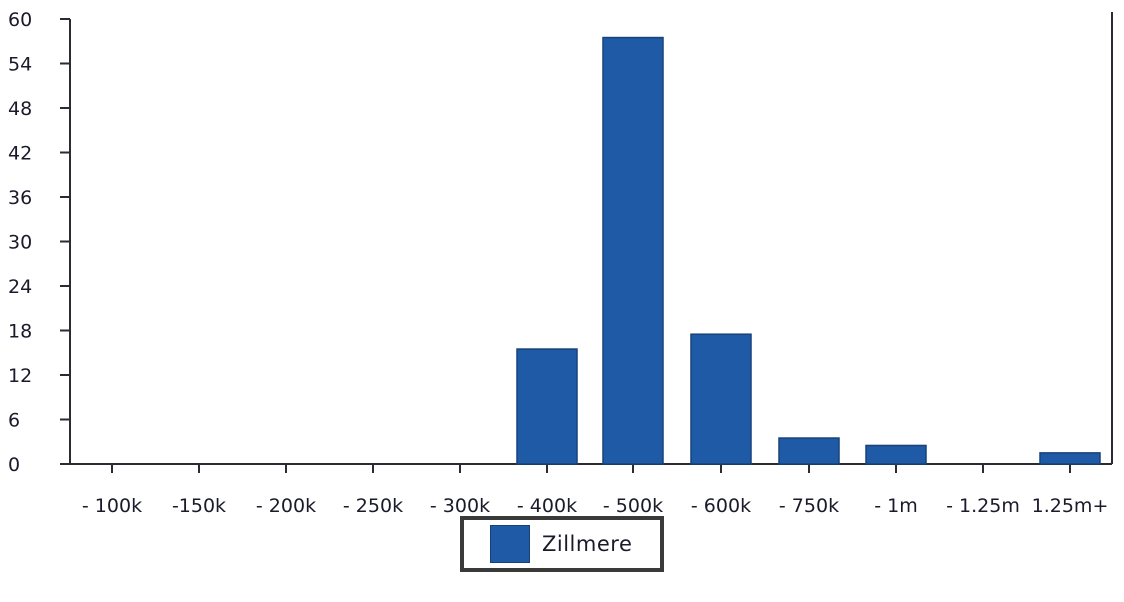 This screenshot has height=602, width=1124. I want to click on y-tick-label: 18, so click(20, 332).